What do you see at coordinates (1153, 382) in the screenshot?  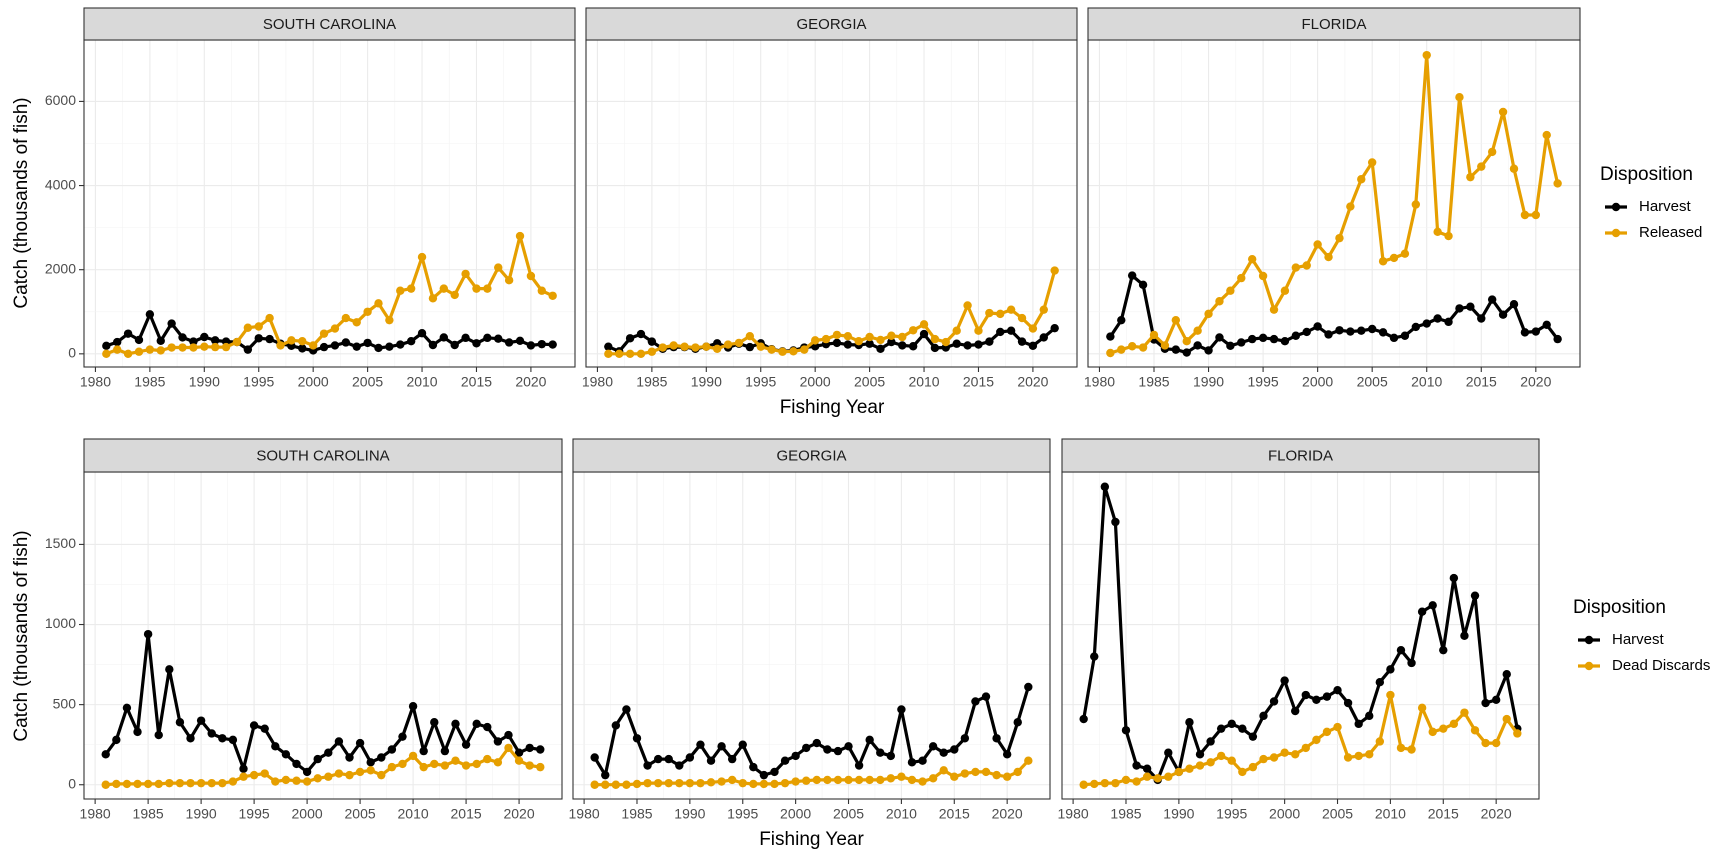 I see `x-tick-label: 1985` at bounding box center [1153, 382].